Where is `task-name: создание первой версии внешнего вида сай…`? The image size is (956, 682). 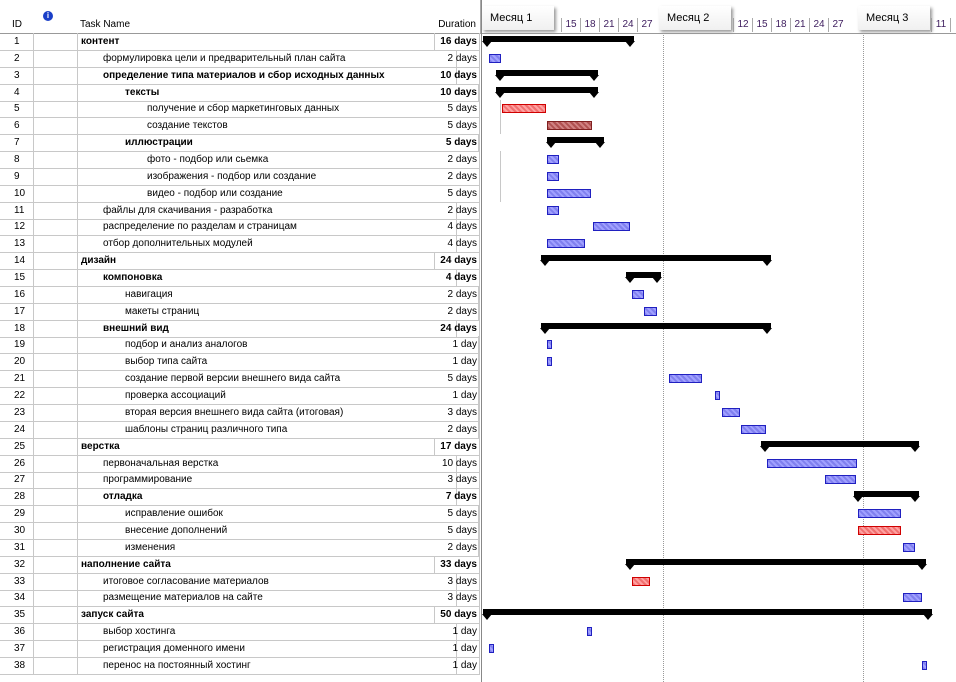
task-name: создание первой версии внешнего вида сай… is located at coordinates (278, 379).